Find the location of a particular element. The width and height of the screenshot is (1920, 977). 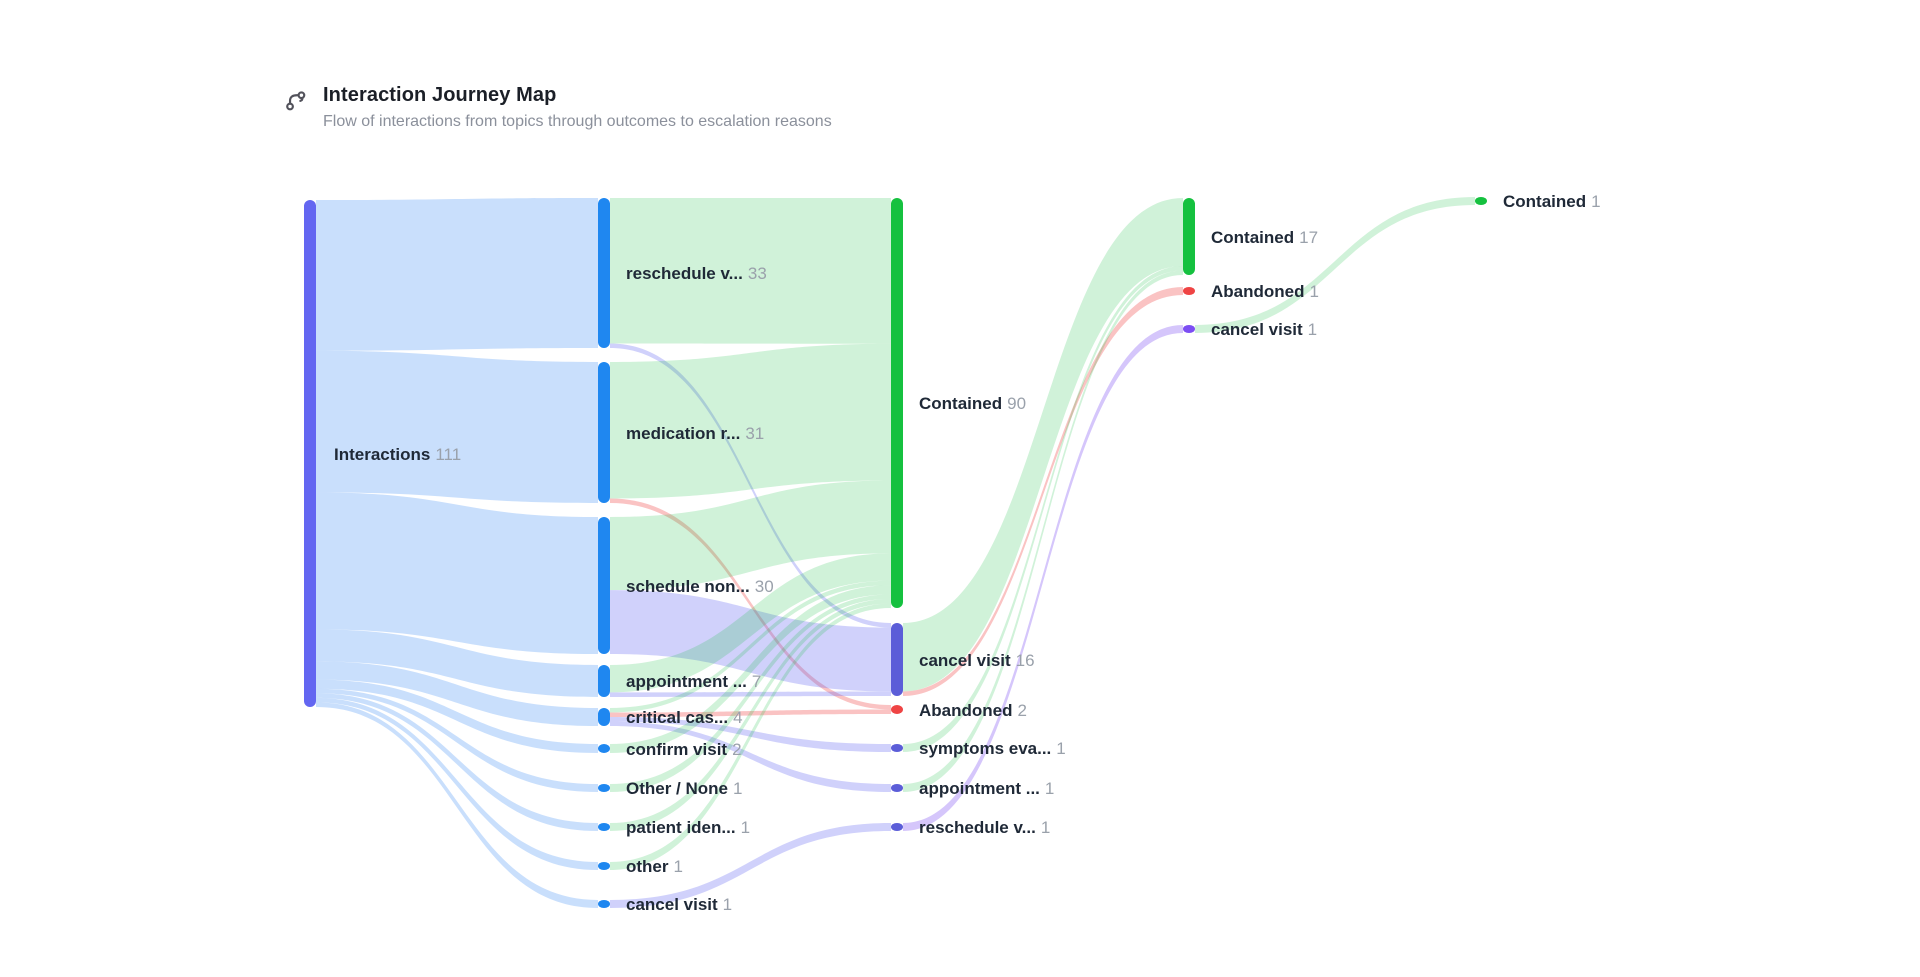

sankey-node-other_none1 is located at coordinates (604, 788).